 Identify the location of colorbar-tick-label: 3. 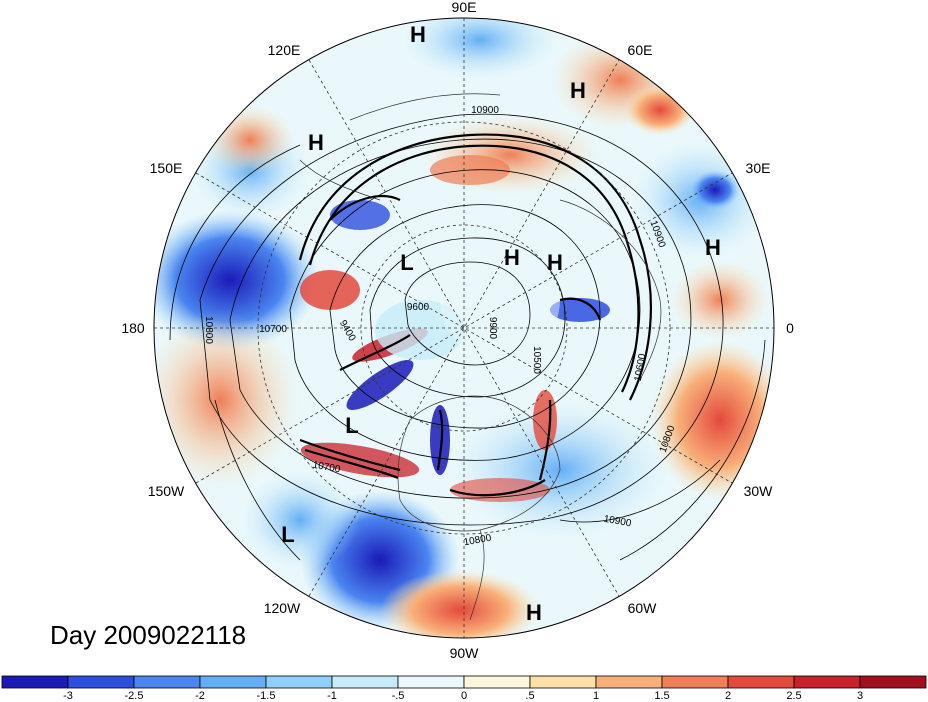
(860, 696).